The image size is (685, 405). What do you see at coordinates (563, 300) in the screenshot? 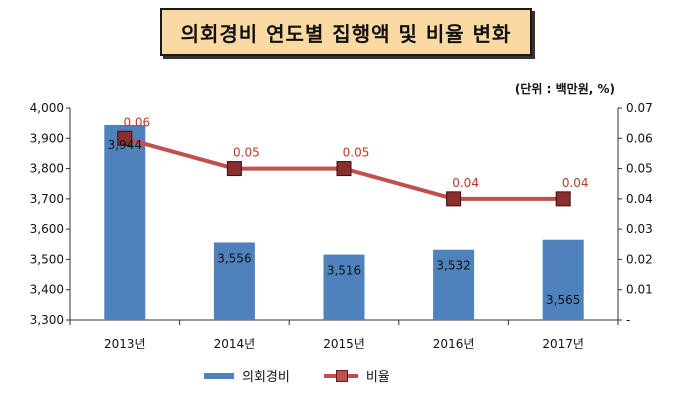
I see `bar-value-label: 3,565` at bounding box center [563, 300].